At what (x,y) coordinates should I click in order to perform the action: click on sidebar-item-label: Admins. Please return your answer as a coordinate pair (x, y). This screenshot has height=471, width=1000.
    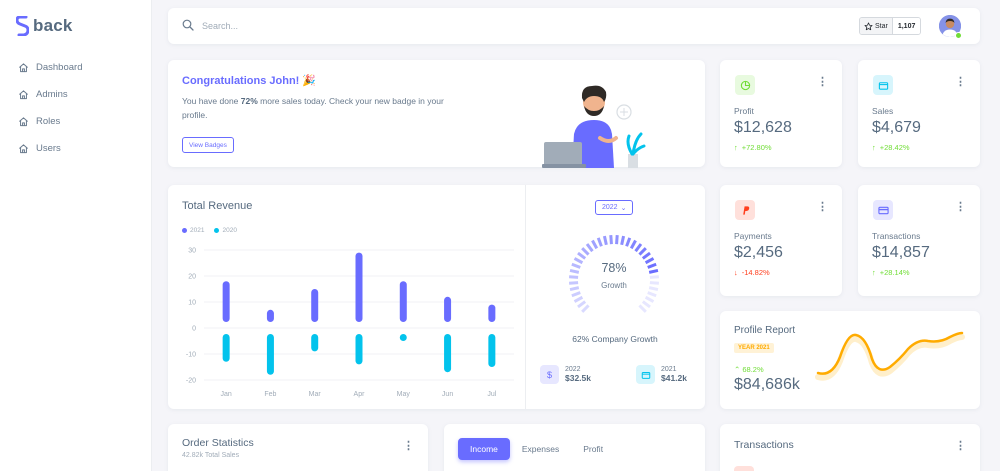
    Looking at the image, I should click on (52, 94).